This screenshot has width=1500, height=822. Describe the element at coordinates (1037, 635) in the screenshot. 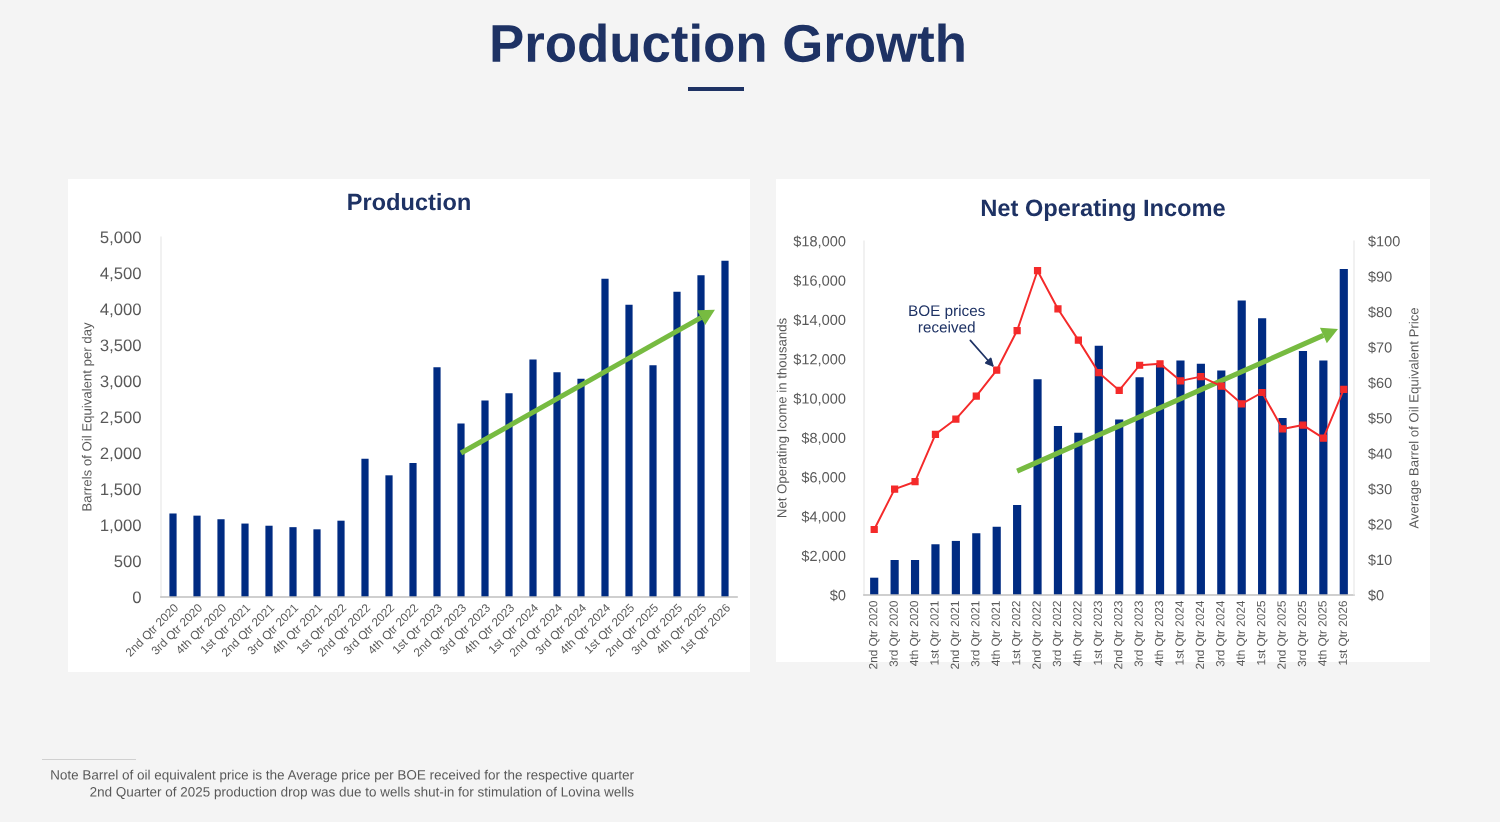

I see `x-tick-label: 2nd Qtr 2022` at that location.